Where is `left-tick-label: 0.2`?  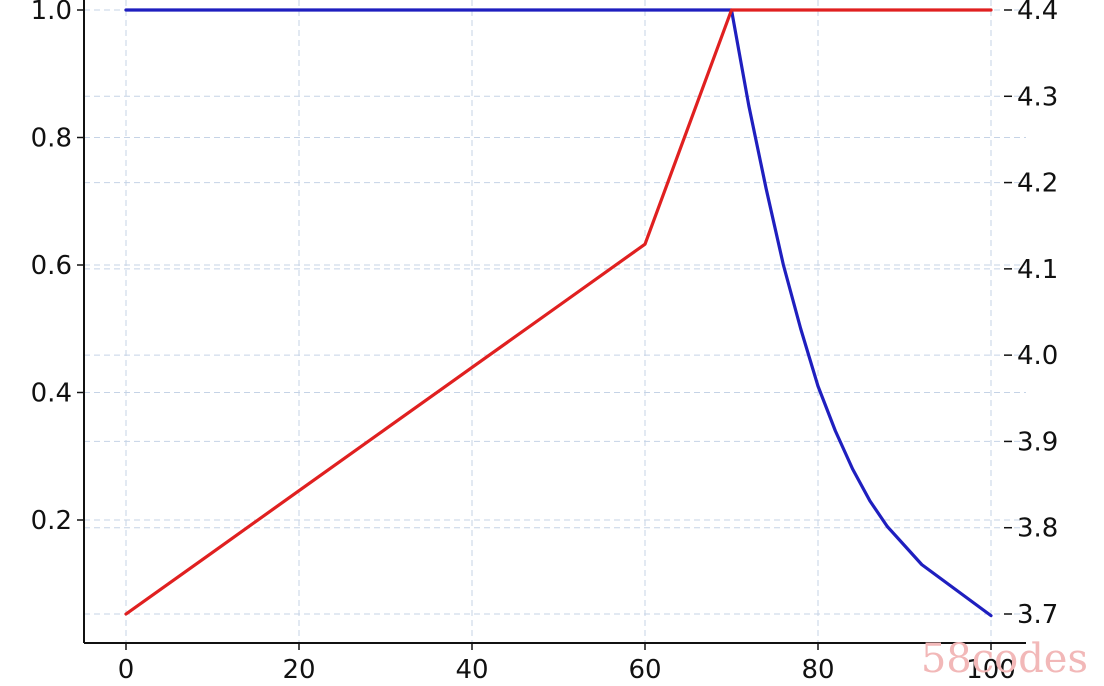
left-tick-label: 0.2 is located at coordinates (51, 521).